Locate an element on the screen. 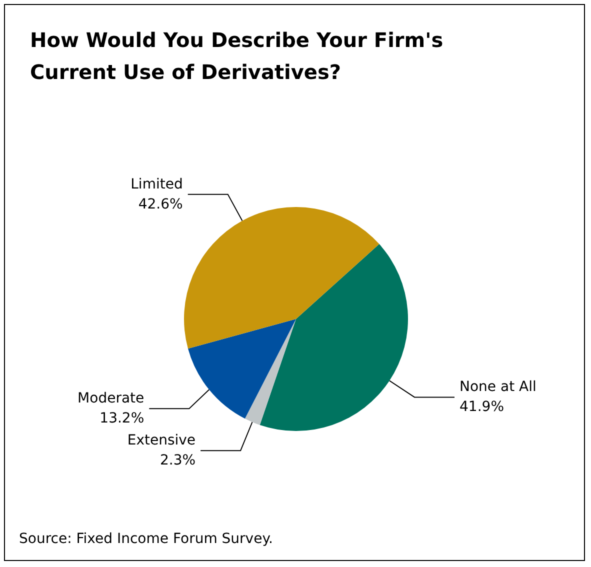 This screenshot has width=591, height=567. data-label: 42.6% is located at coordinates (160, 204).